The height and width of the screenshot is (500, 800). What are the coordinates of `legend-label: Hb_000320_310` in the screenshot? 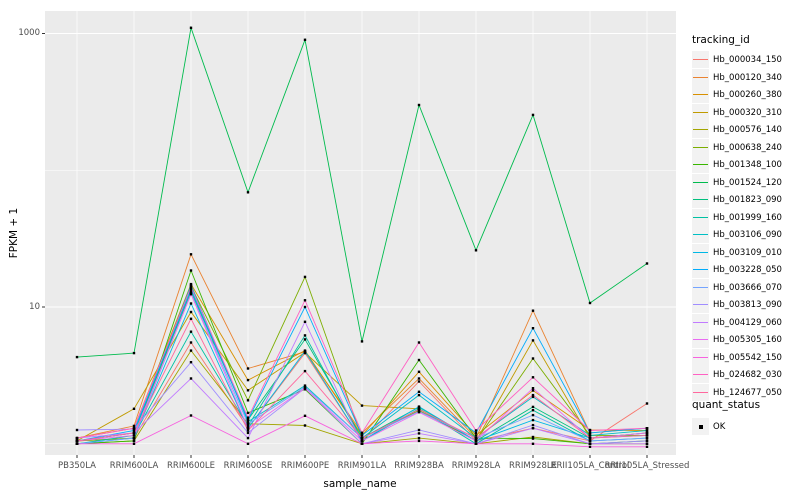 It's located at (747, 112).